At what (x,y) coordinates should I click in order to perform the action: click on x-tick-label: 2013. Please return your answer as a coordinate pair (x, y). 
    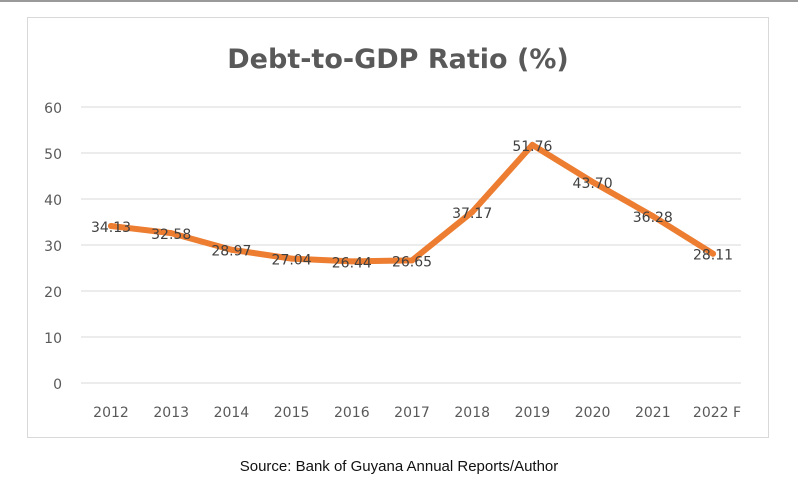
    Looking at the image, I should click on (171, 413).